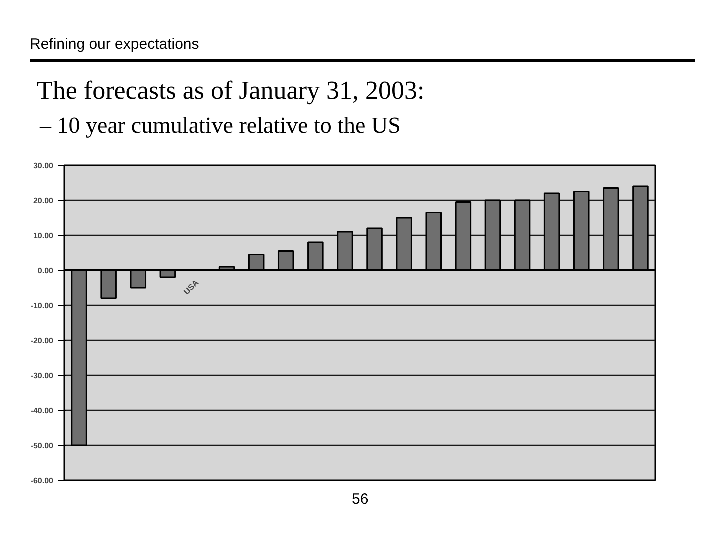 The height and width of the screenshot is (540, 720). I want to click on y-tick-label: 30.00, so click(43, 166).